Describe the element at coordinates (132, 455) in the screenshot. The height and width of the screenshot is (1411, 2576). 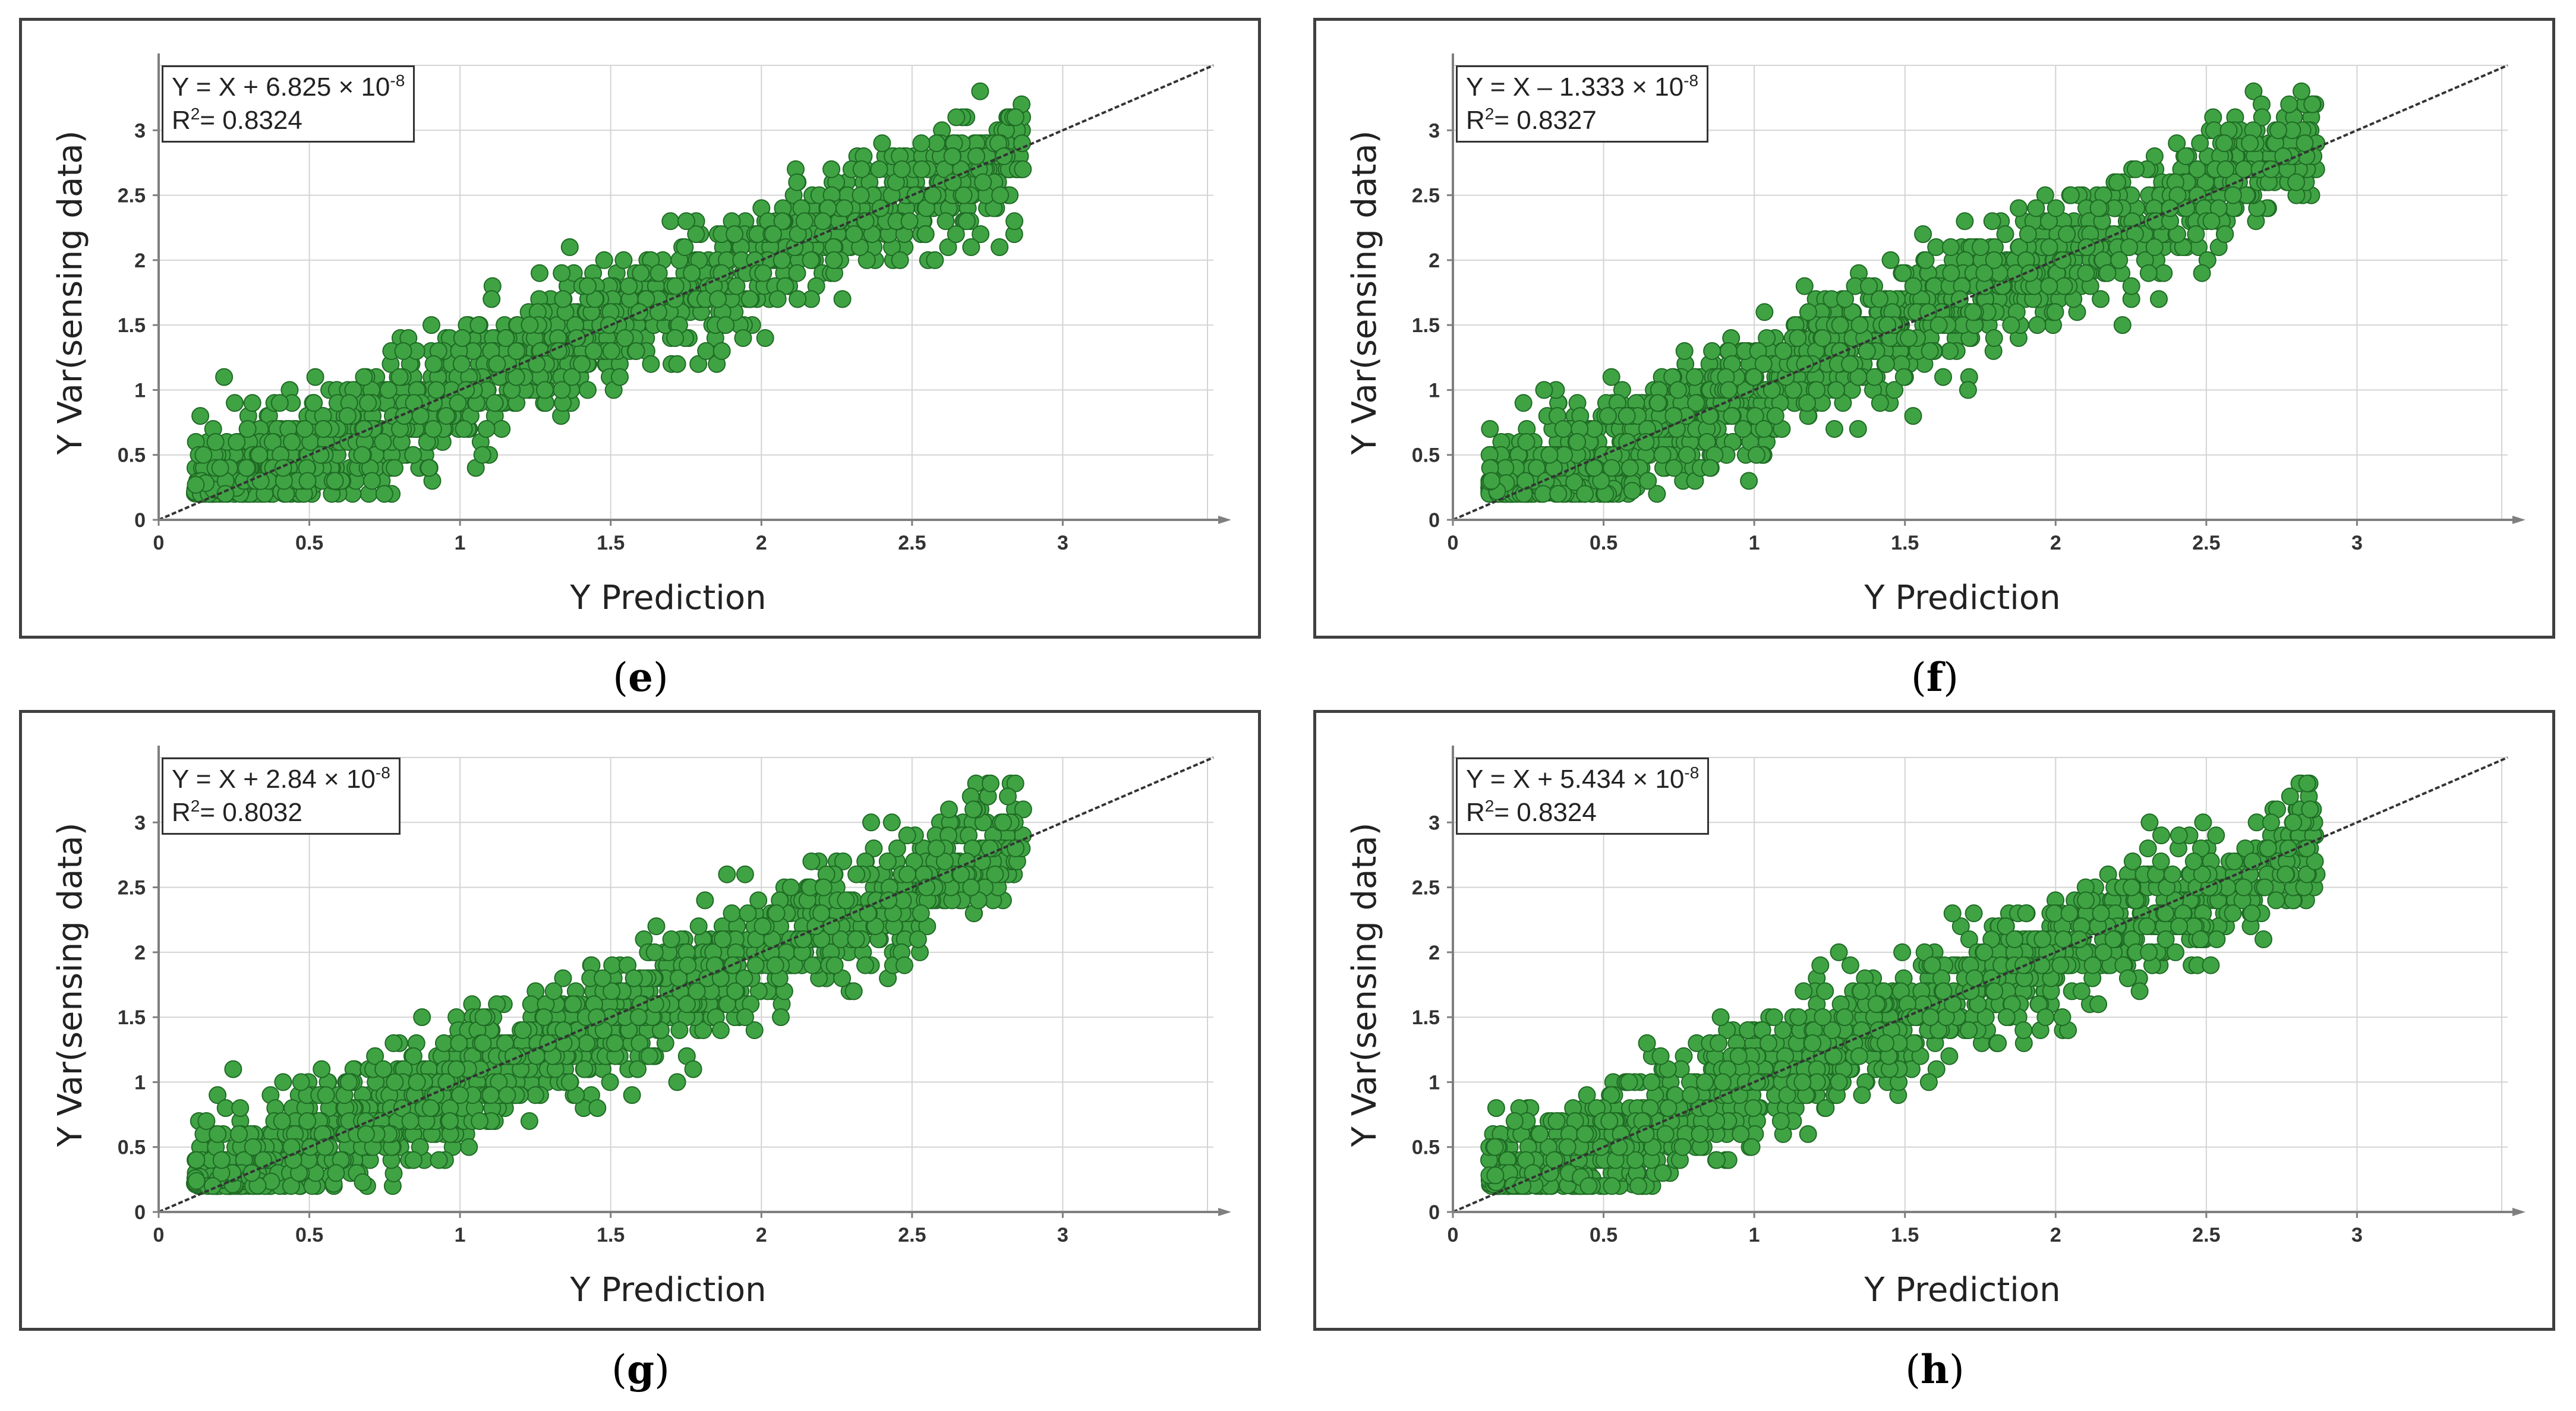
I see `y-tick-label: 0.5` at that location.